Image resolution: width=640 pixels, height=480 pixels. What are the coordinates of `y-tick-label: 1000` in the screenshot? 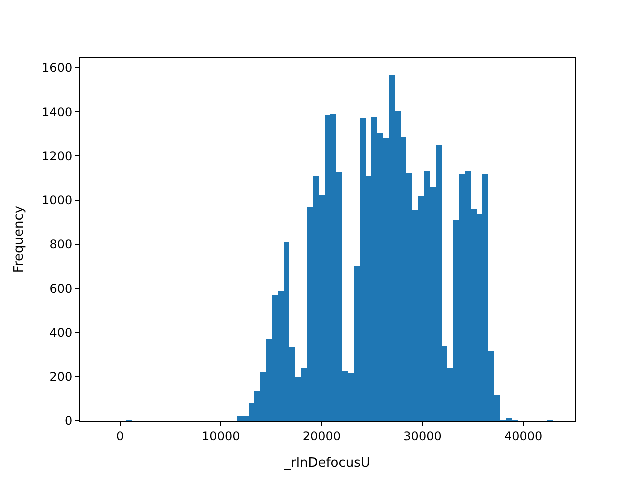 It's located at (57, 201).